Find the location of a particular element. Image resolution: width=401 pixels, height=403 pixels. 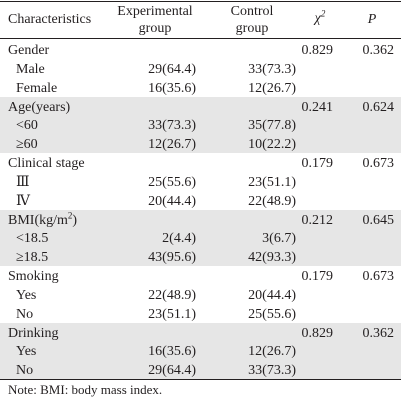

row-label: Ⅲ is located at coordinates (23, 182).